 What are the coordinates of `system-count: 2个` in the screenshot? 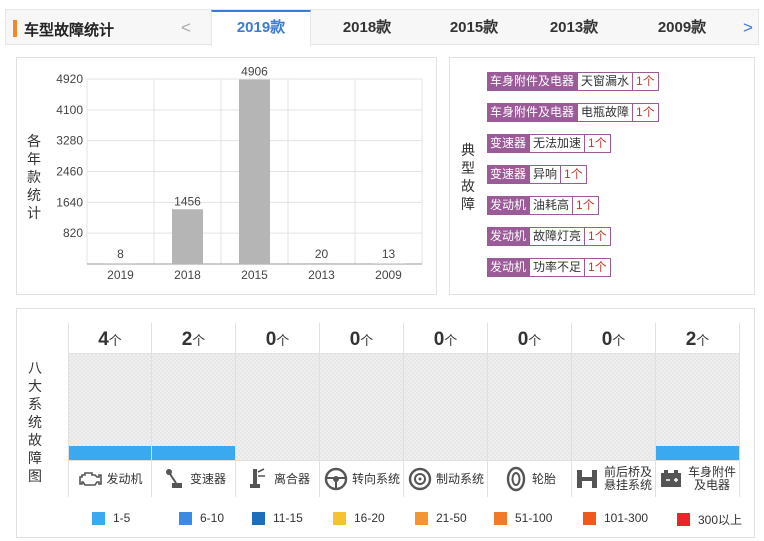 It's located at (193, 338).